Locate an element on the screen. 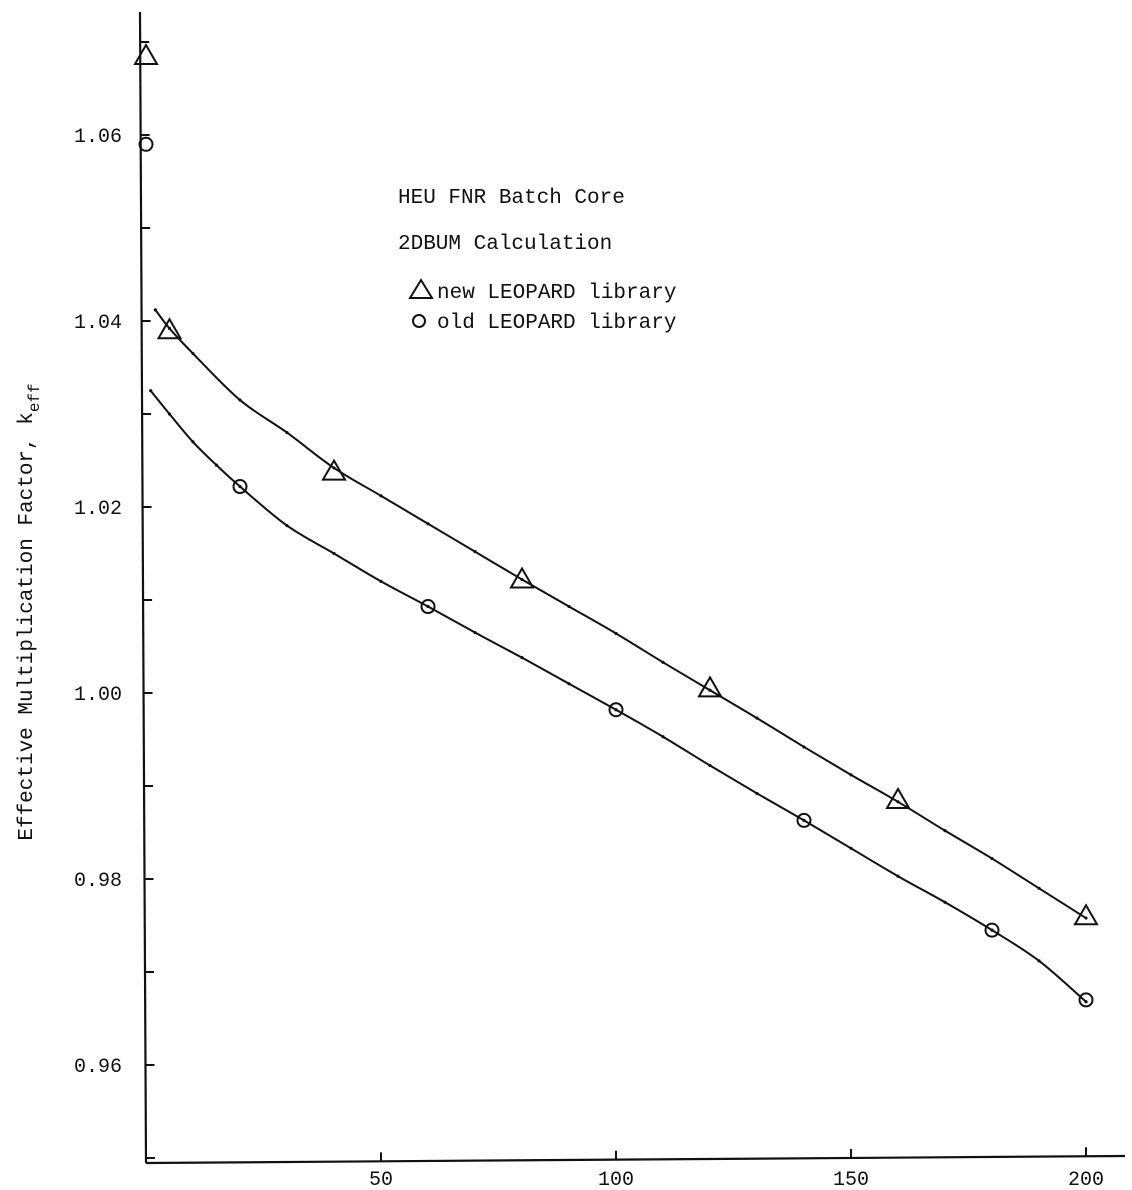  x-tick-label: 200 is located at coordinates (1086, 1179).